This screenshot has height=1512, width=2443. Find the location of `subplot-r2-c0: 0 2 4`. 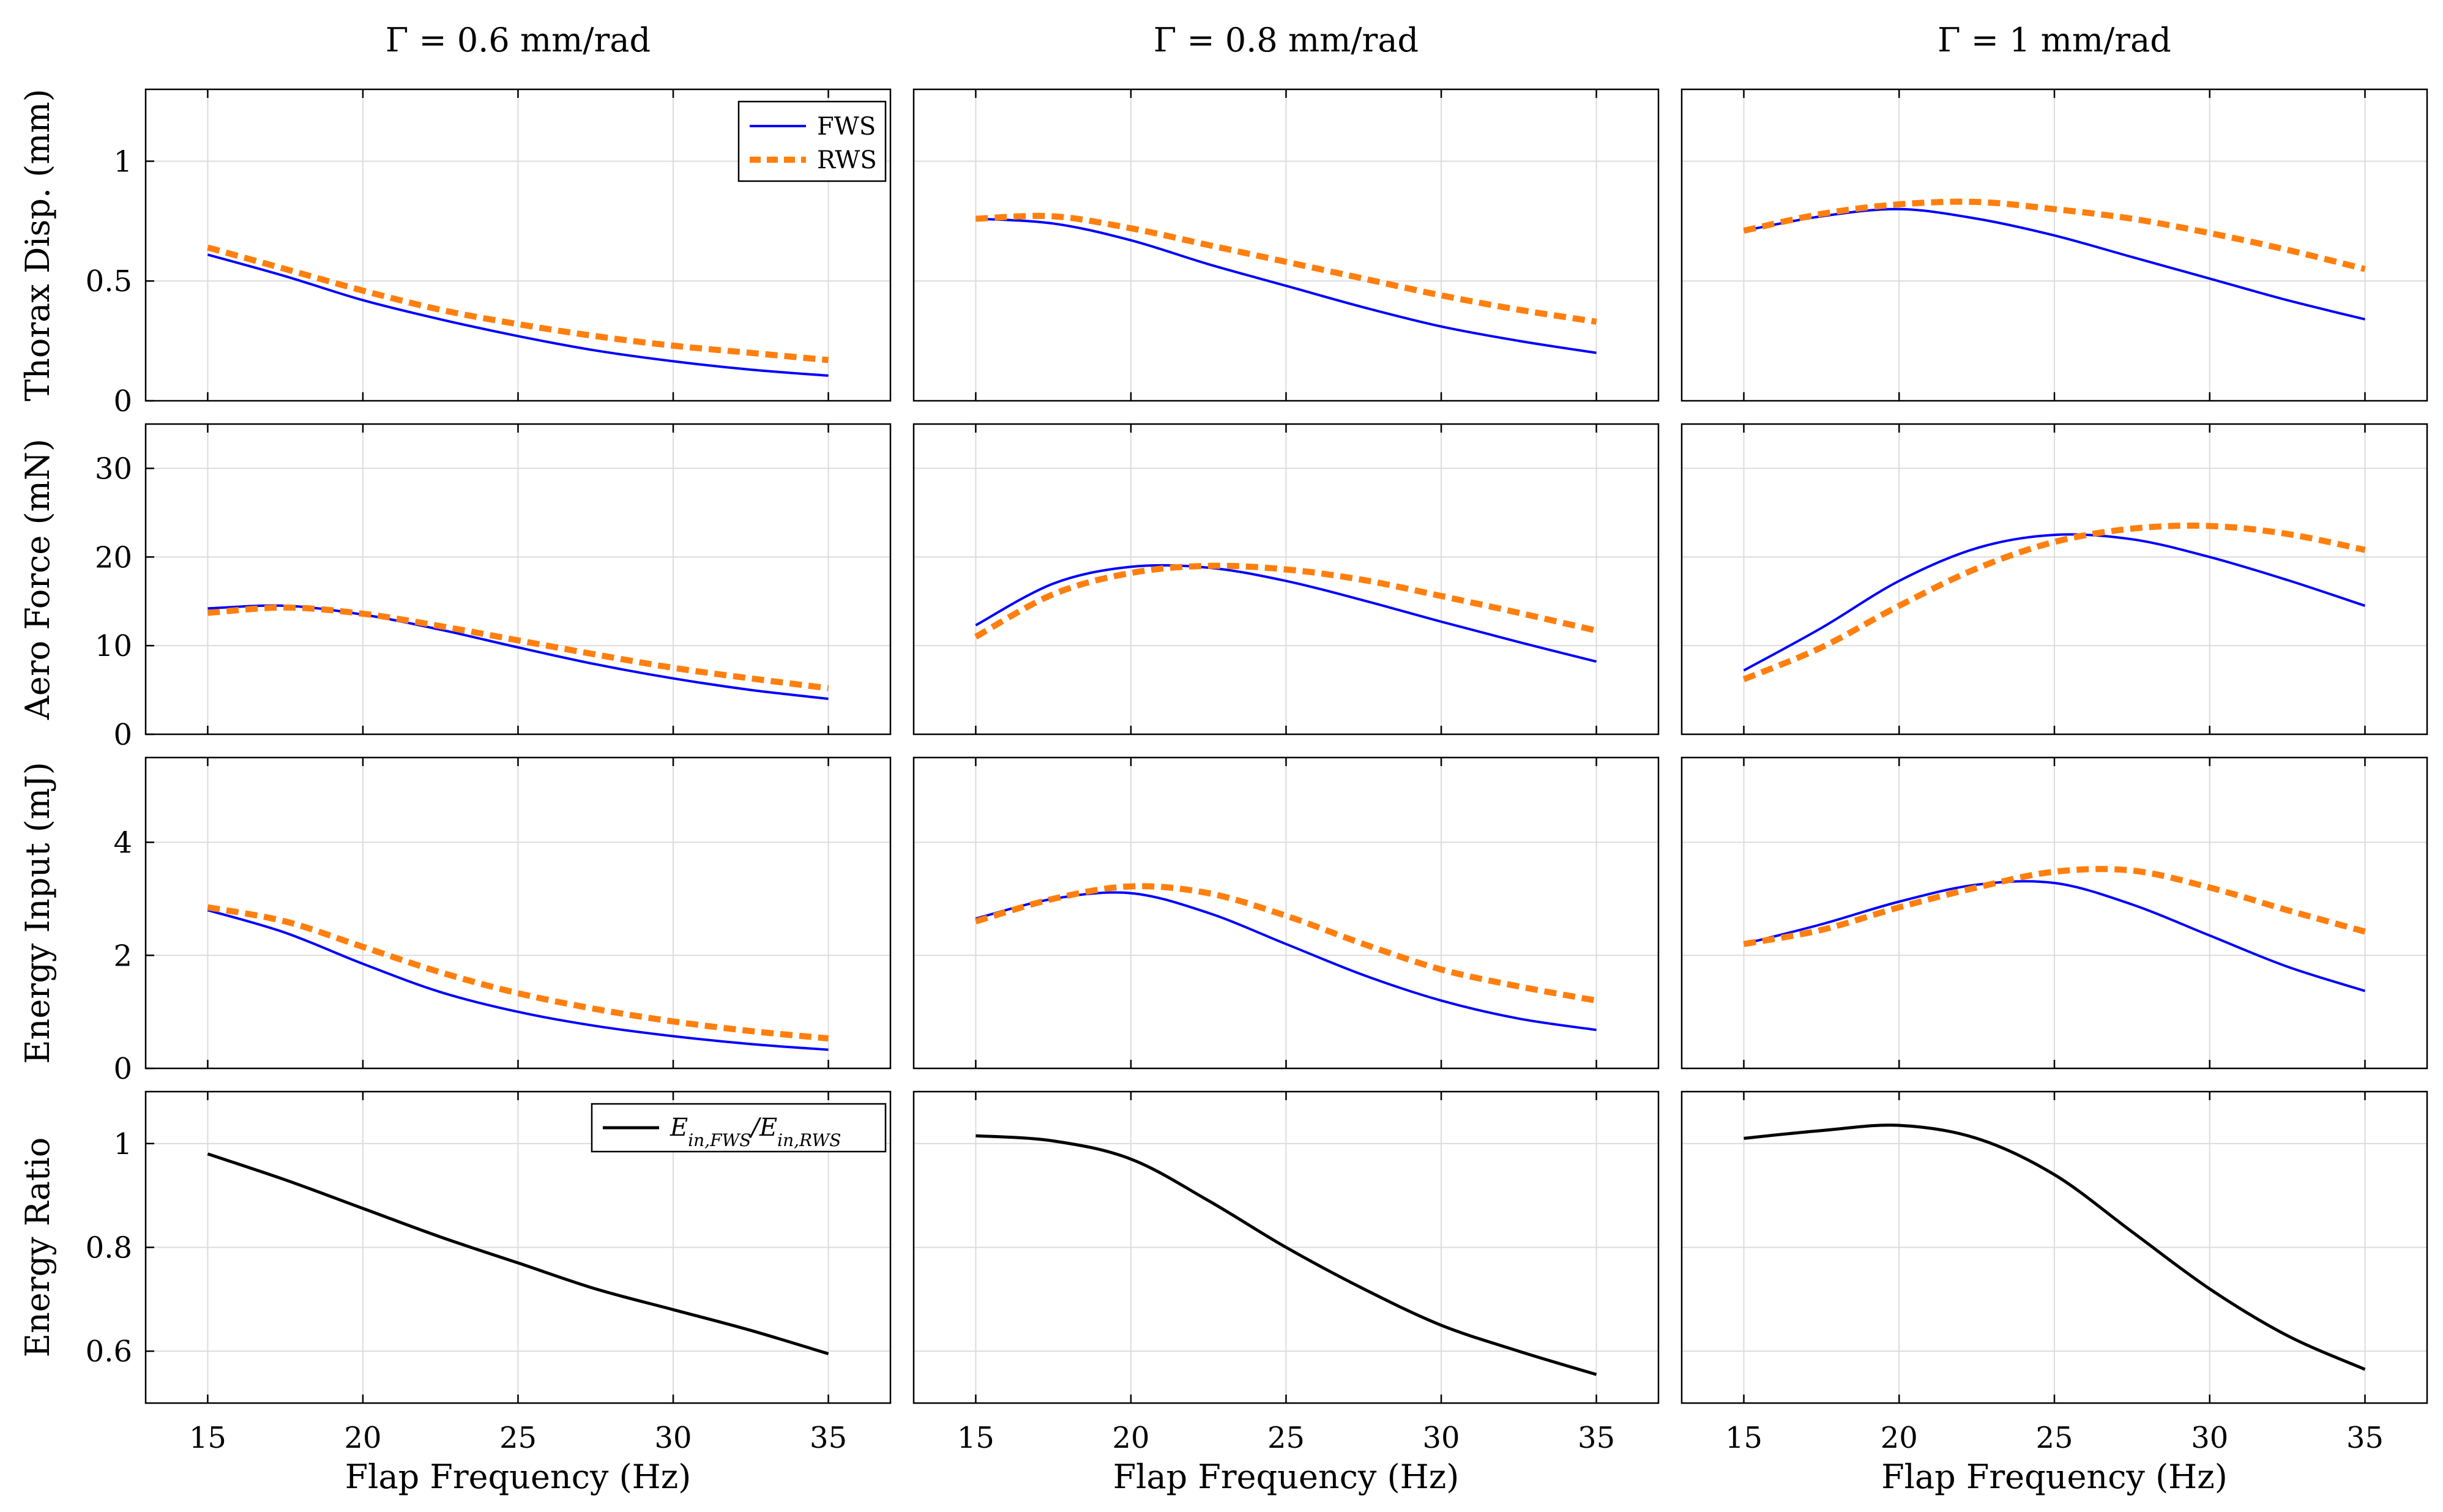

subplot-r2-c0: 0 2 4 is located at coordinates (503, 921).